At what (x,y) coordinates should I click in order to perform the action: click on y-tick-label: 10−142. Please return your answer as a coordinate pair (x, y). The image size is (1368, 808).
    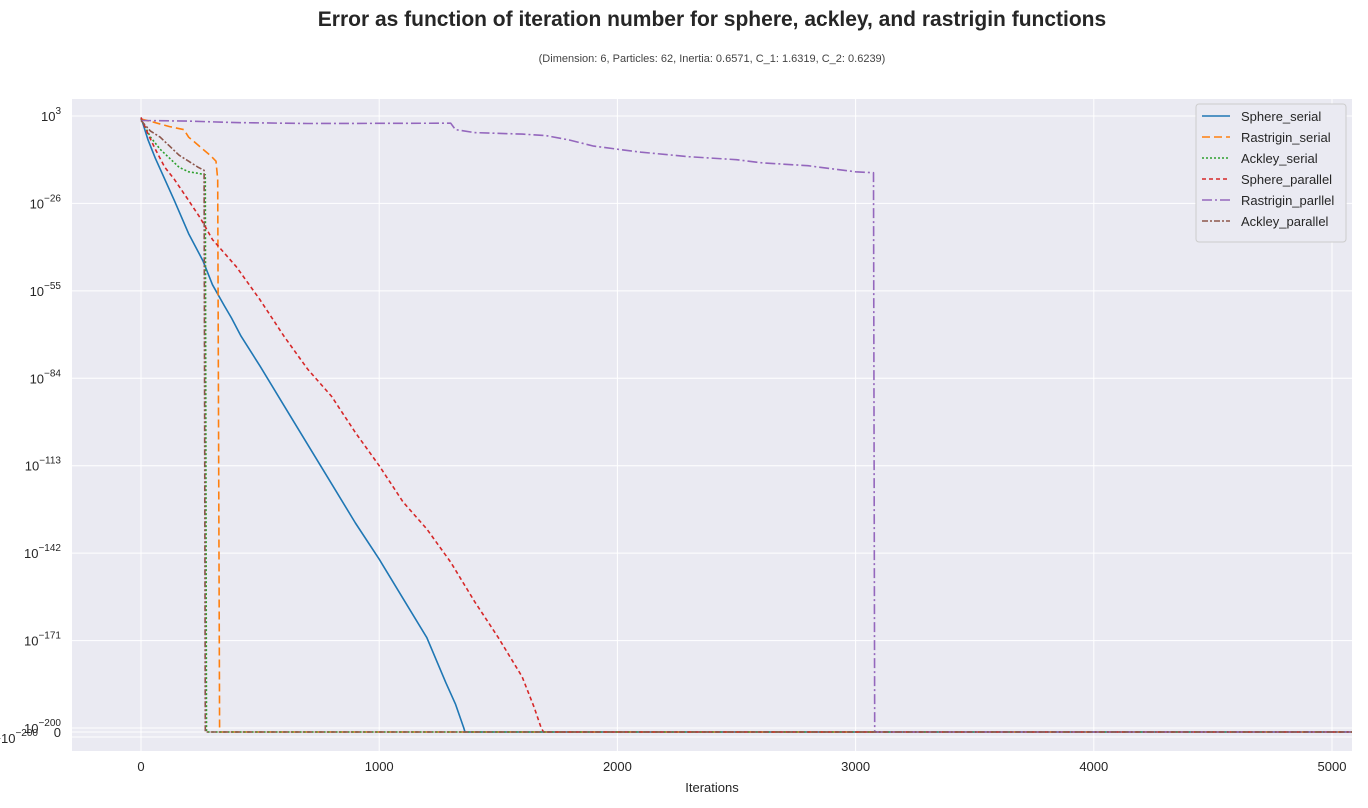
    Looking at the image, I should click on (42, 552).